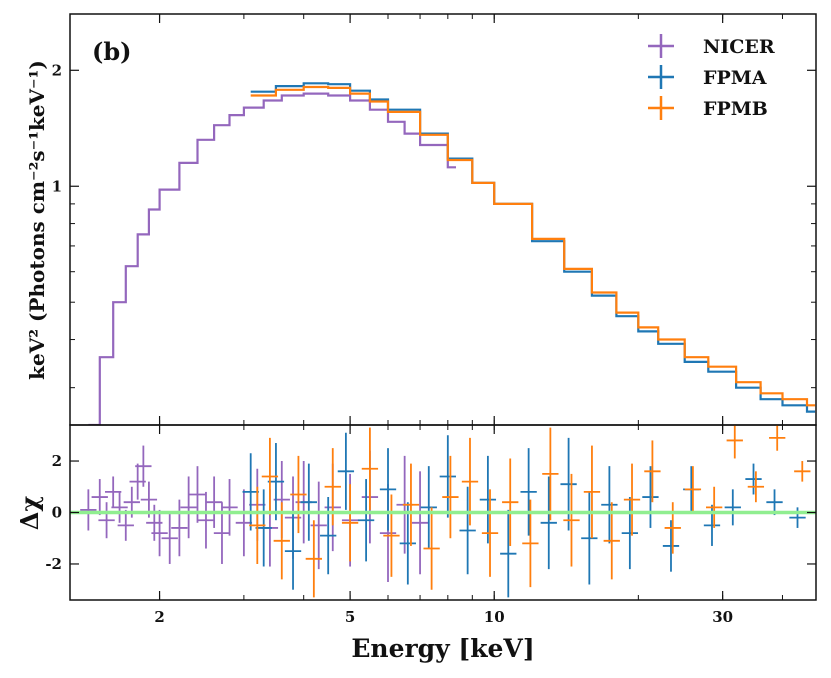 The width and height of the screenshot is (831, 678). I want to click on x-tick-label: 2, so click(159, 617).